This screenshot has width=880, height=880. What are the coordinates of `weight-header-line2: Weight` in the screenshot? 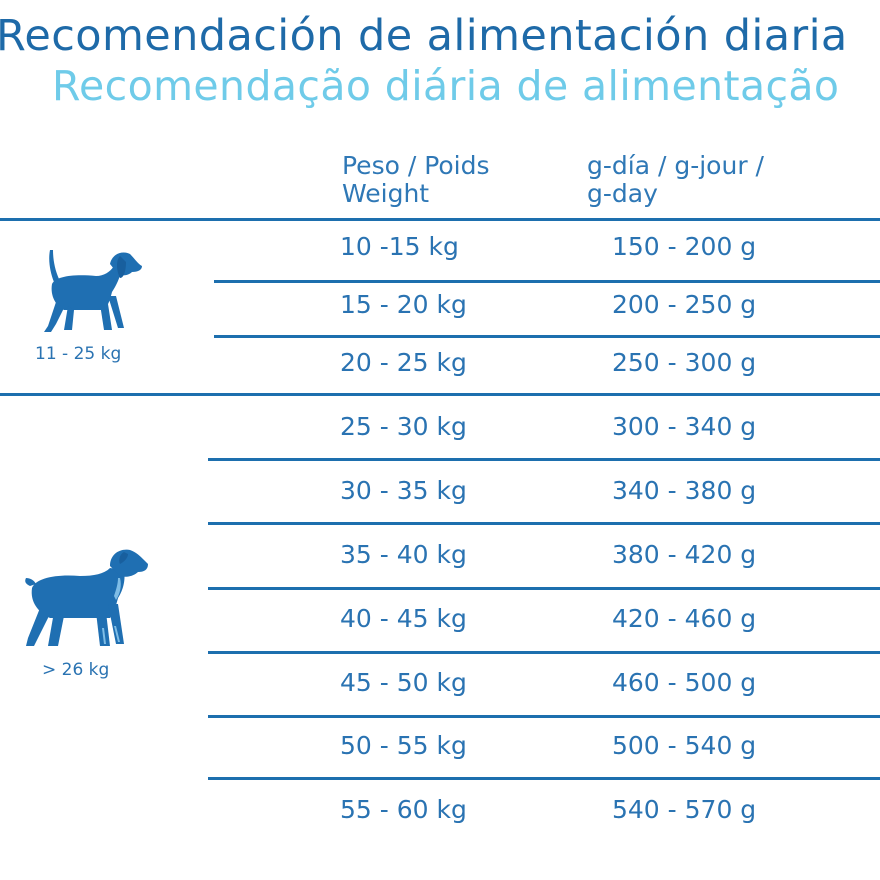 It's located at (386, 193).